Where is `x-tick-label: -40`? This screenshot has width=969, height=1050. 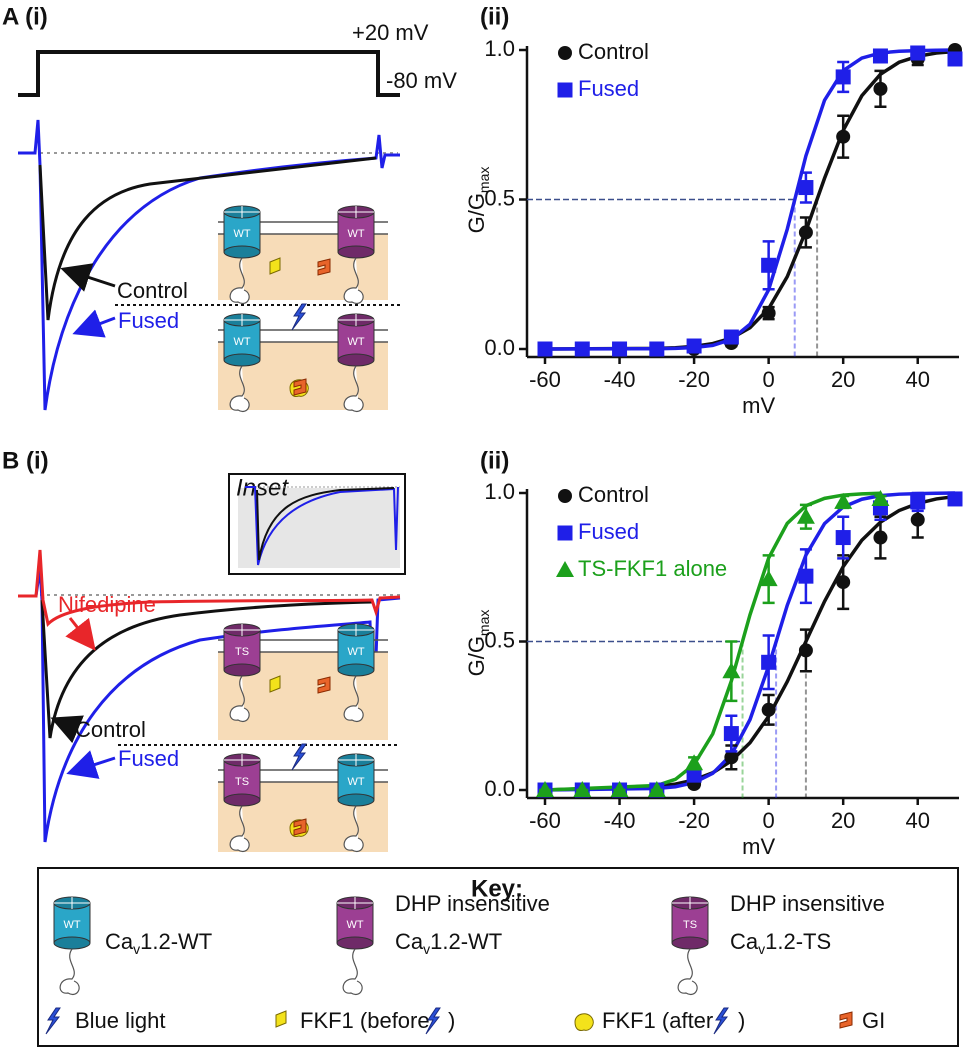 x-tick-label: -40 is located at coordinates (620, 820).